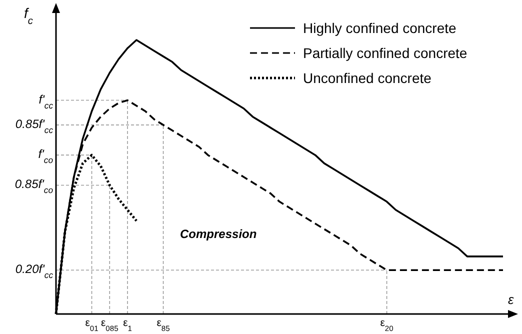 Image resolution: width=522 pixels, height=334 pixels. I want to click on legend-label: Highly confined concrete, so click(380, 28).